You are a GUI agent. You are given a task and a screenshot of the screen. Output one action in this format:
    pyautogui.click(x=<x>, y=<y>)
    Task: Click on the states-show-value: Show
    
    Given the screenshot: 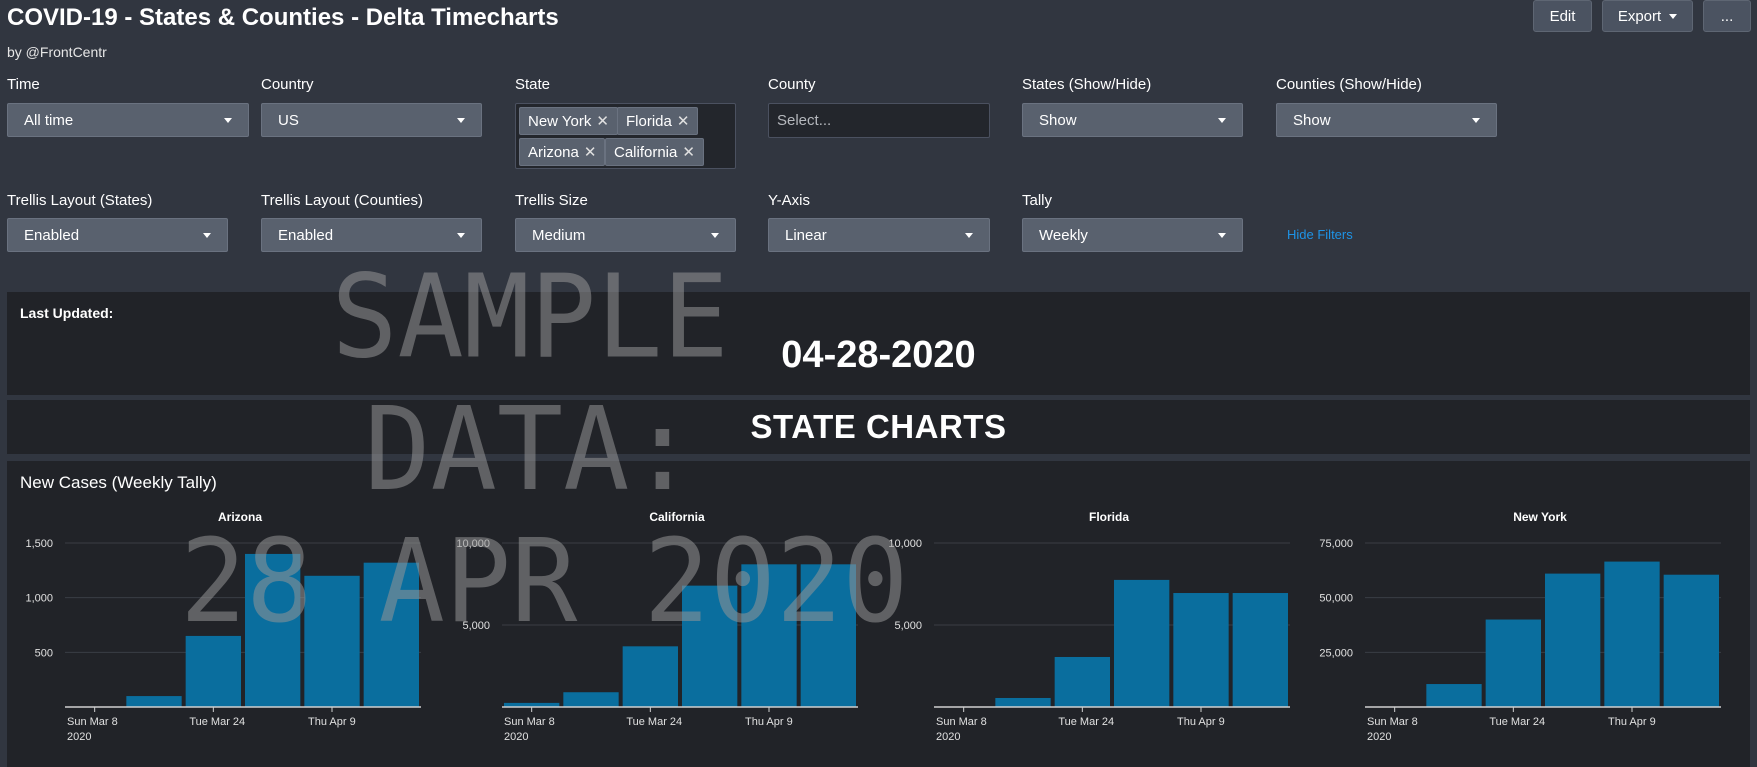 What is the action you would take?
    pyautogui.click(x=1058, y=120)
    